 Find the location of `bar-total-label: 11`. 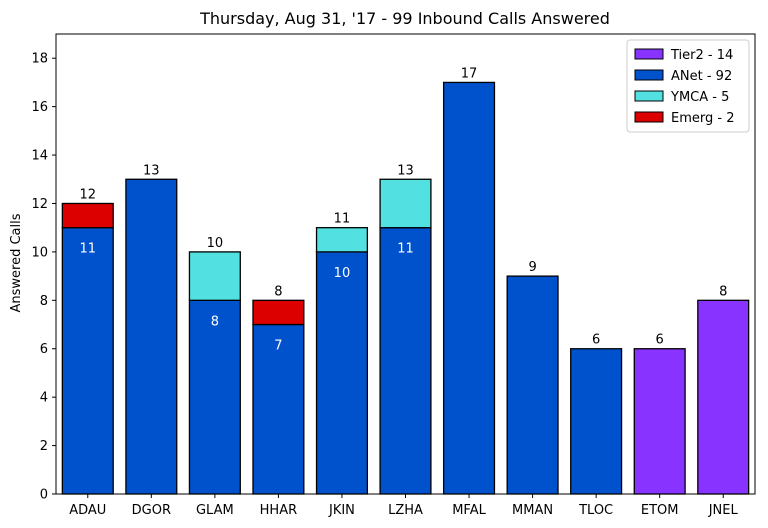

bar-total-label: 11 is located at coordinates (342, 219).